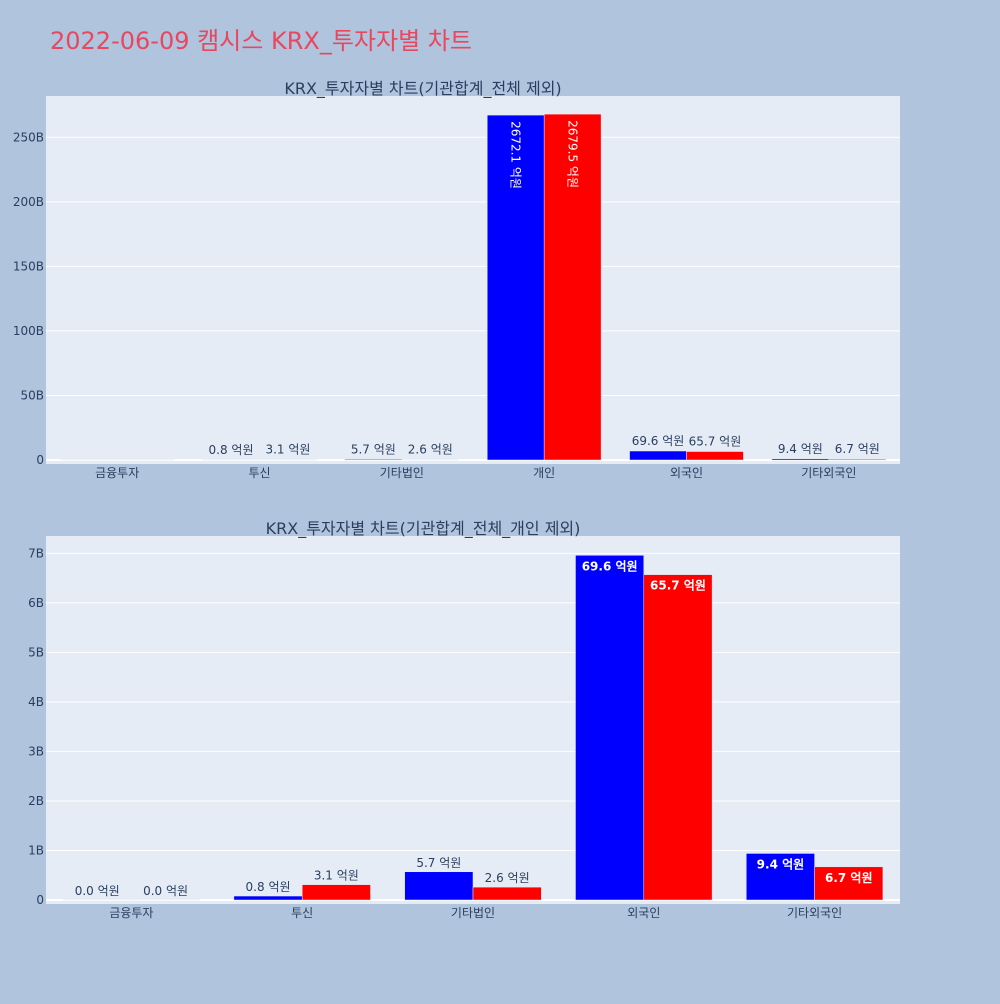  Describe the element at coordinates (36, 702) in the screenshot. I see `y-tick-label: 4B` at that location.